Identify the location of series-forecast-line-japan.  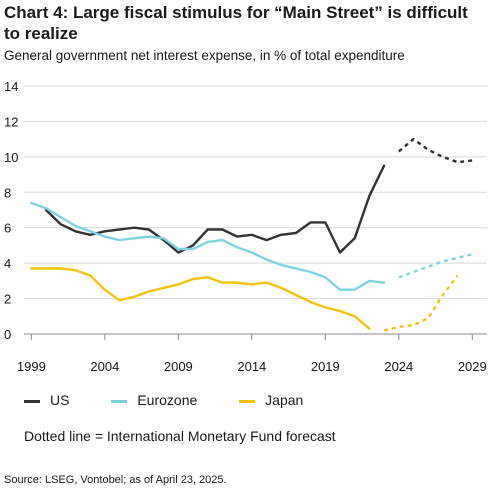
(421, 303).